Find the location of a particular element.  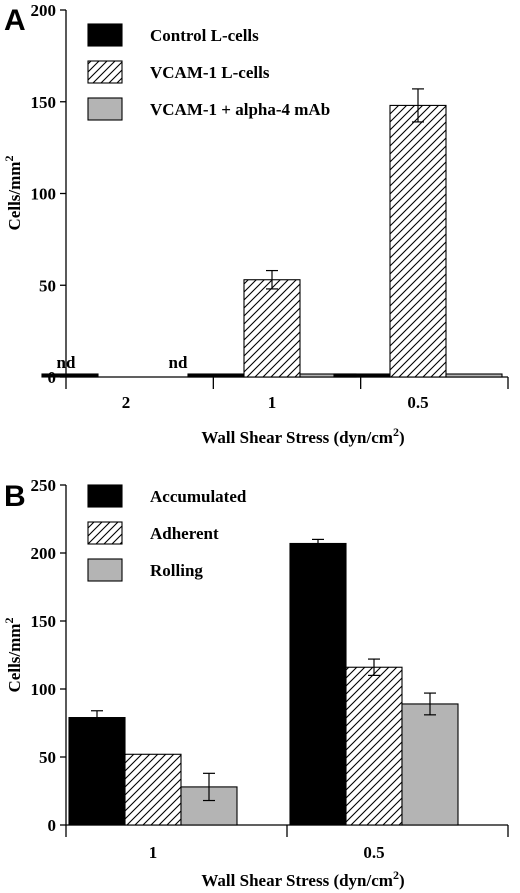

legend-label: Rolling is located at coordinates (176, 570).